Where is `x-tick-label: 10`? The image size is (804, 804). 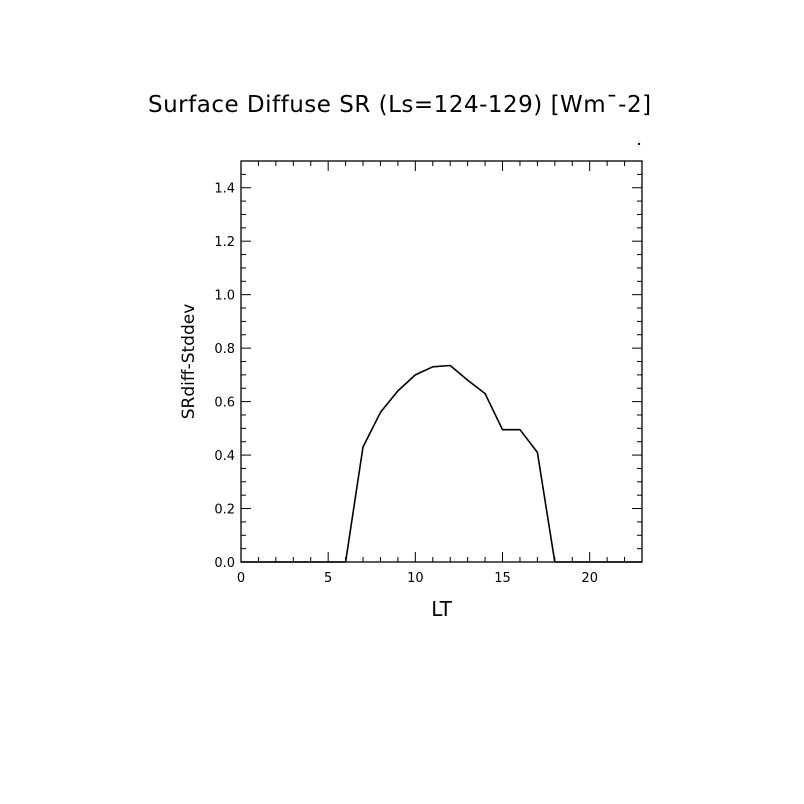 x-tick-label: 10 is located at coordinates (415, 578).